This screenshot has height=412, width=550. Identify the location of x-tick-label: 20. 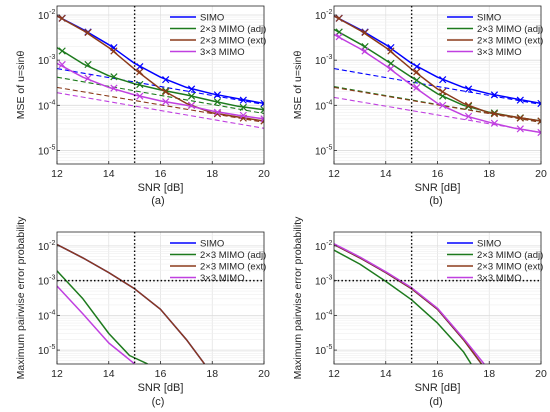
(541, 374).